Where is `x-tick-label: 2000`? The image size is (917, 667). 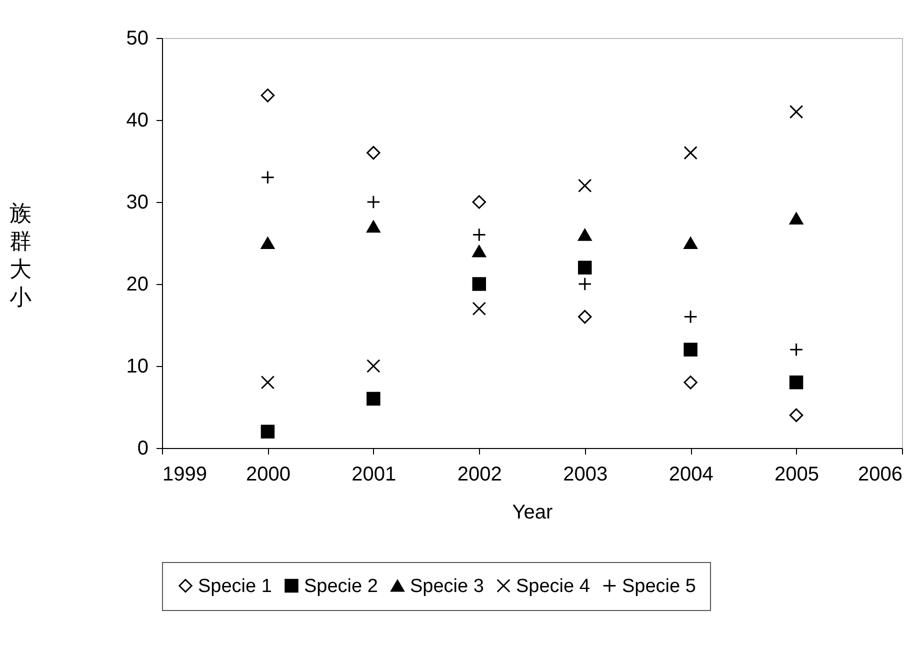
x-tick-label: 2000 is located at coordinates (268, 475).